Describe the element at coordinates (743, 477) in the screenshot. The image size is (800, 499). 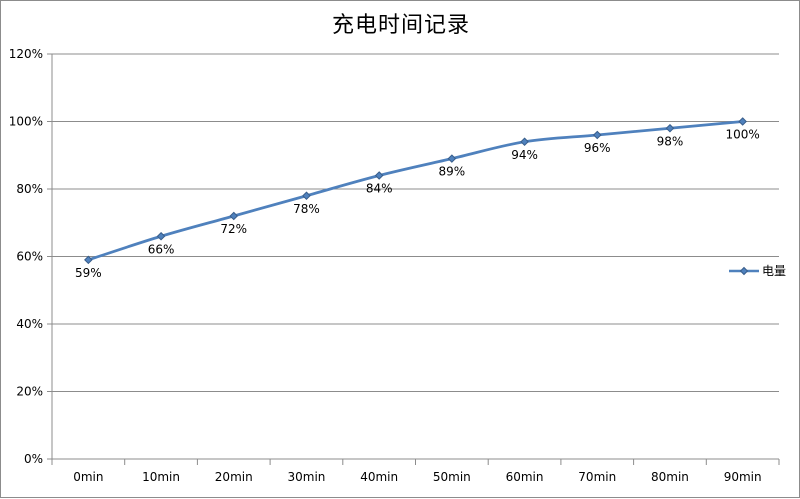
I see `x-tick-label: 90min` at that location.